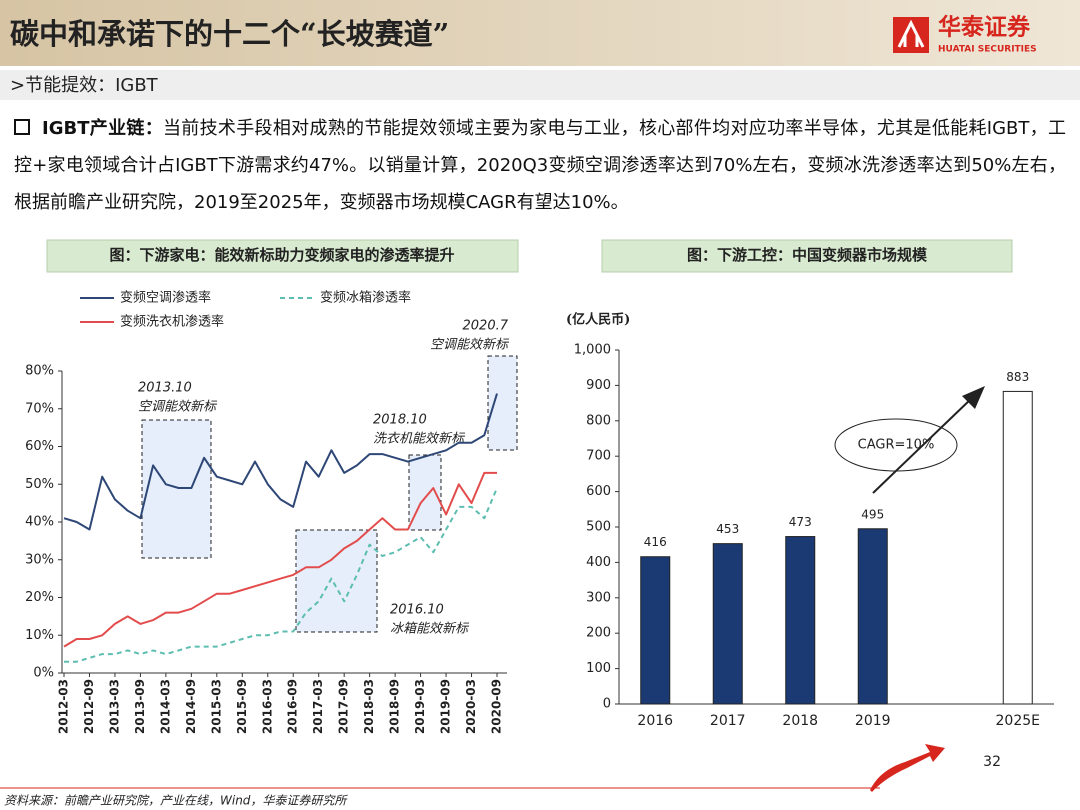 The image size is (1080, 810). Describe the element at coordinates (607, 704) in the screenshot. I see `y-tick-label: 0` at that location.